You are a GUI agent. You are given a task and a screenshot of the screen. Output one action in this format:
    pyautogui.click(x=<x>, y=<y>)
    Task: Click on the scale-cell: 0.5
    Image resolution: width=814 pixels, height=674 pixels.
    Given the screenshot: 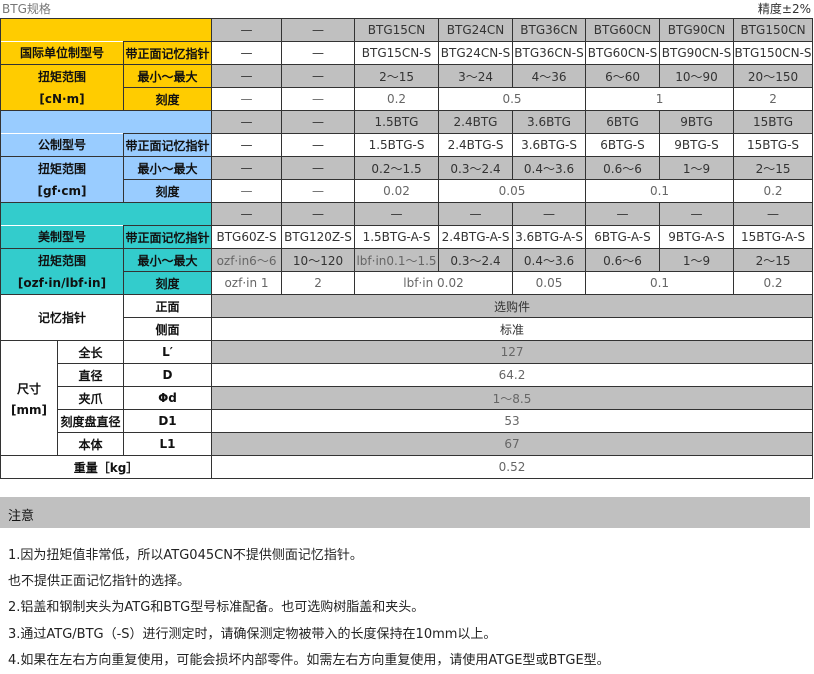 What is the action you would take?
    pyautogui.click(x=512, y=99)
    